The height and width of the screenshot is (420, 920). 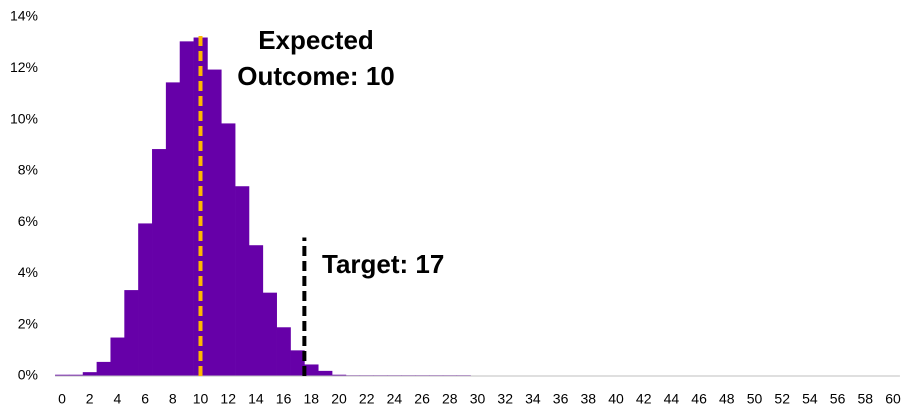 What do you see at coordinates (561, 399) in the screenshot?
I see `x-tick-label: 36` at bounding box center [561, 399].